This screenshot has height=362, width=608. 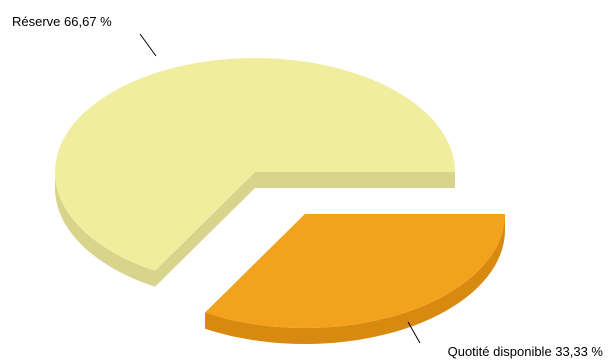 What do you see at coordinates (62, 21) in the screenshot?
I see `pie-slice-label-0: Réserve 66,67 %` at bounding box center [62, 21].